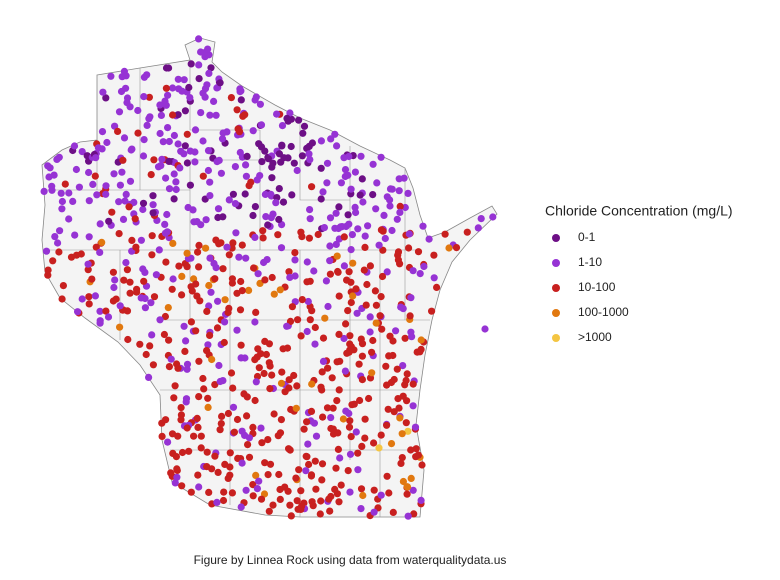 The width and height of the screenshot is (780, 580). I want to click on legend-swatch, so click(556, 288).